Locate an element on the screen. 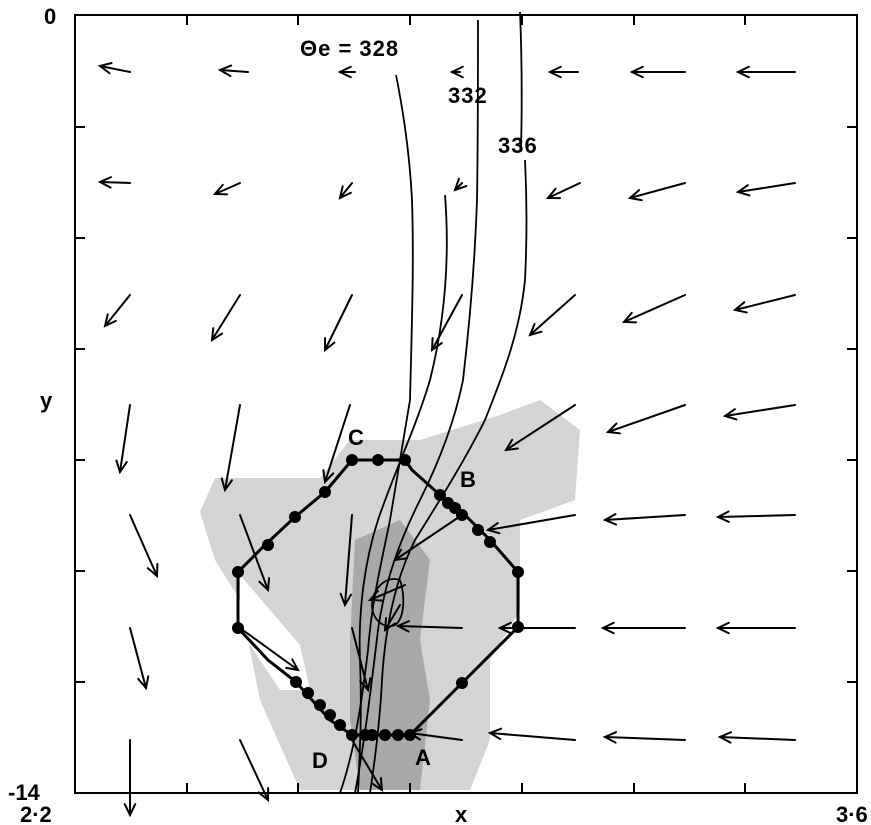  point-label-b: B is located at coordinates (468, 479).